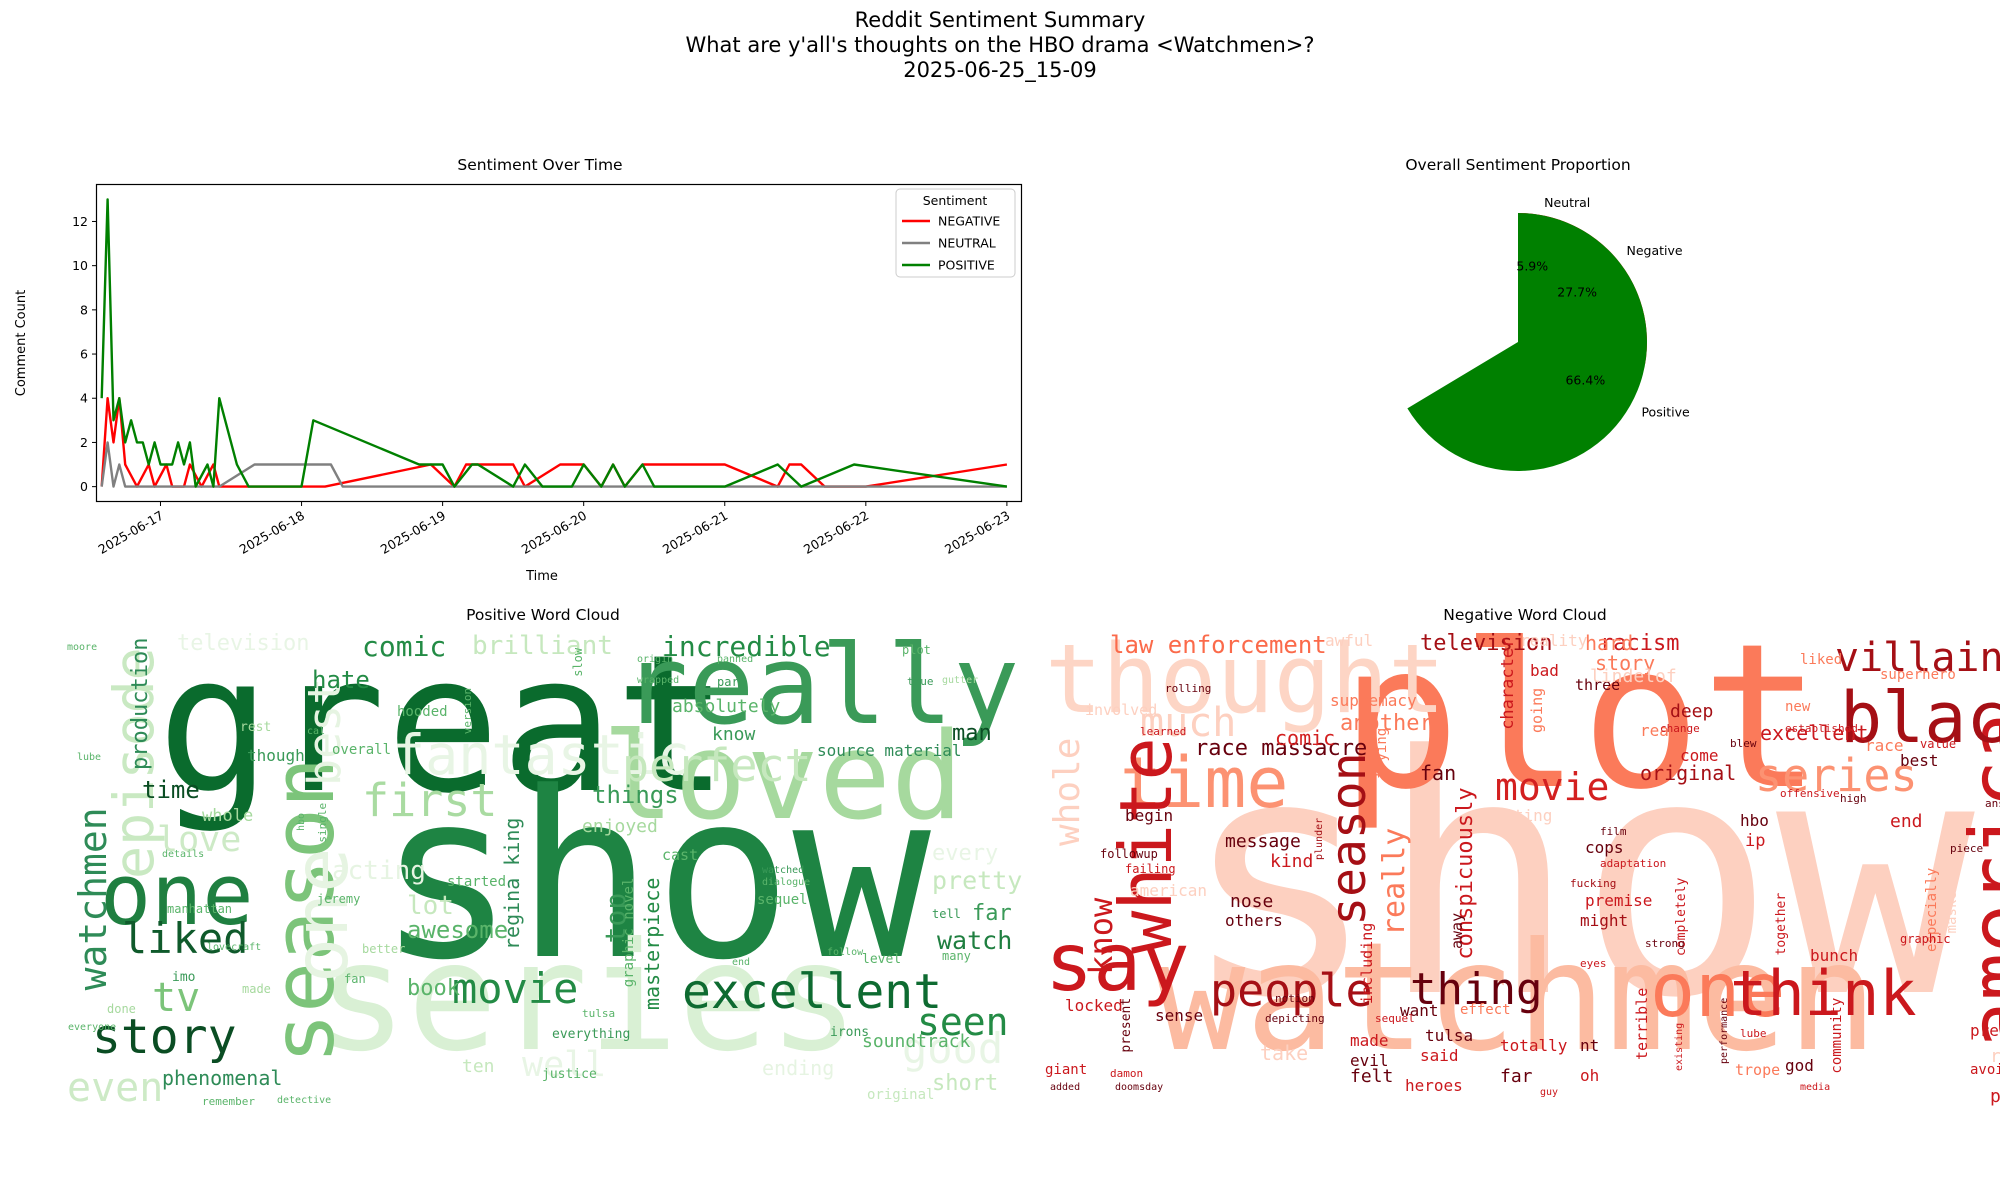 The image size is (2000, 1200). Describe the element at coordinates (1604, 920) in the screenshot. I see `cloud-word: might` at that location.